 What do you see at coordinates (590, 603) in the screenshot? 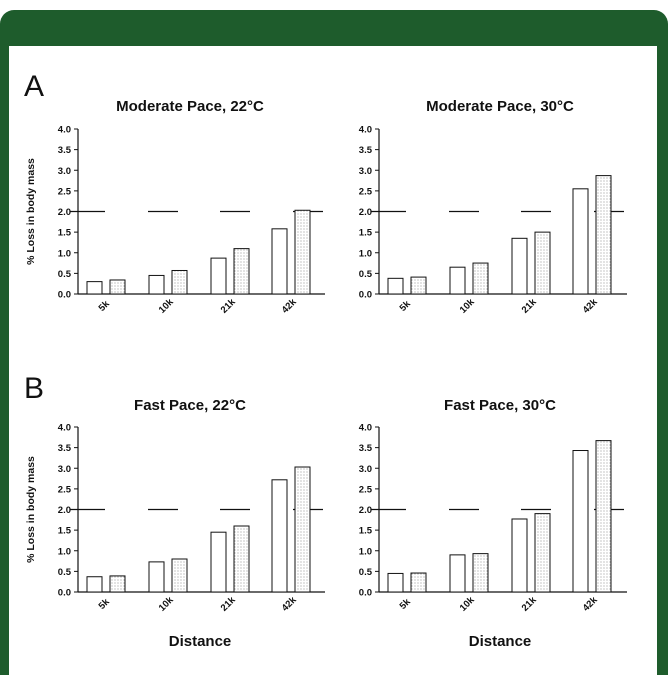
I see `x-tick-label: 42k` at bounding box center [590, 603].